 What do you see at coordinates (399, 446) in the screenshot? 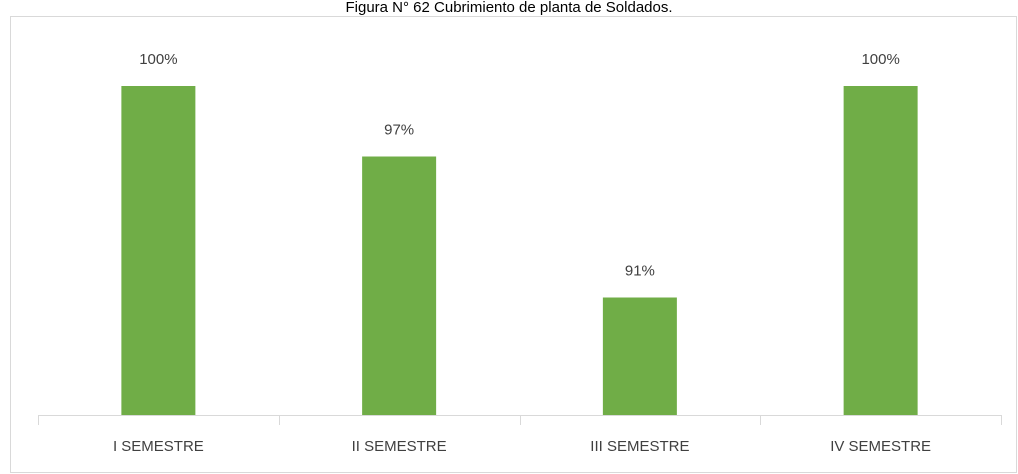
I see `x-tick-label: II SEMESTRE` at bounding box center [399, 446].